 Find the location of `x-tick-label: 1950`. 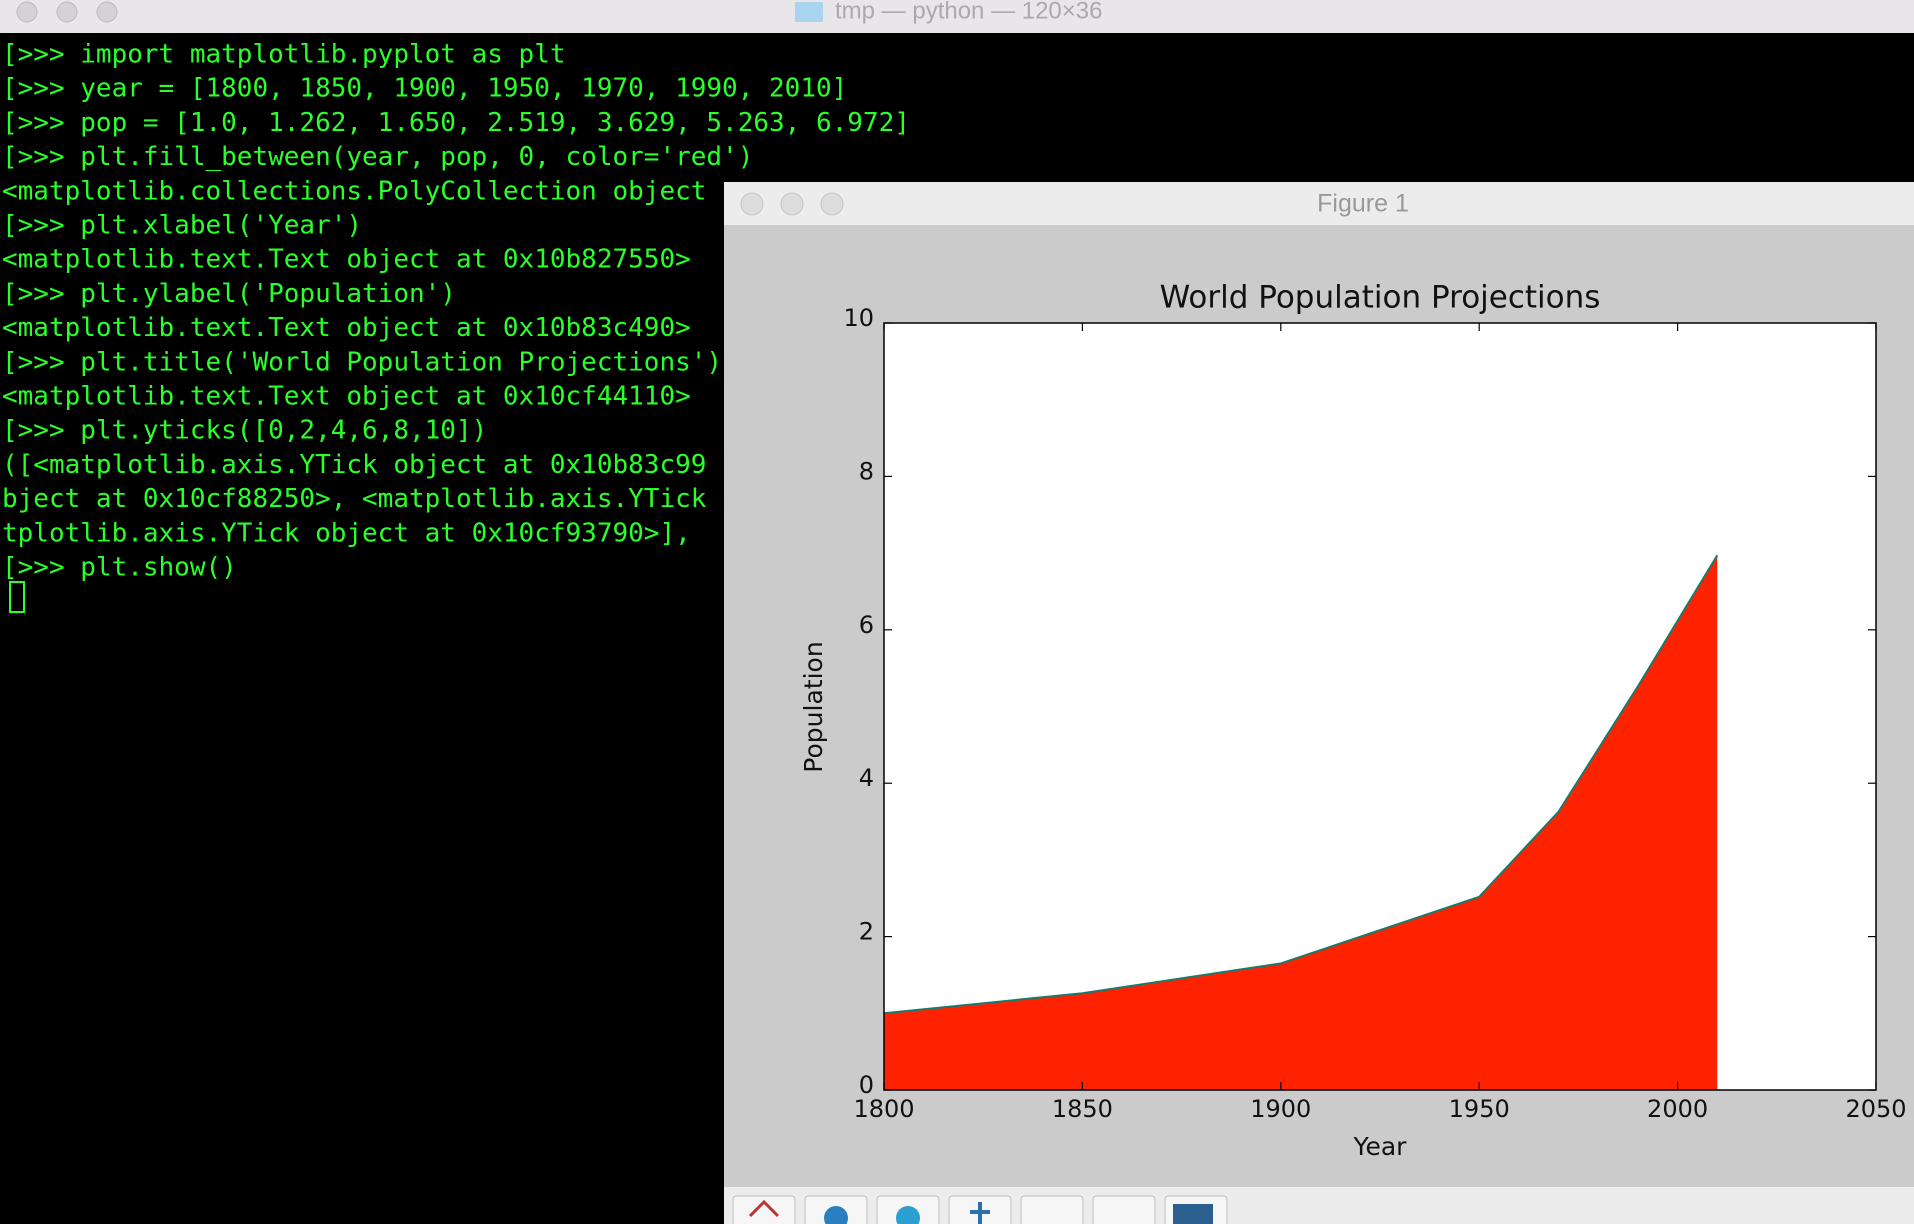

x-tick-label: 1950 is located at coordinates (1479, 1109).